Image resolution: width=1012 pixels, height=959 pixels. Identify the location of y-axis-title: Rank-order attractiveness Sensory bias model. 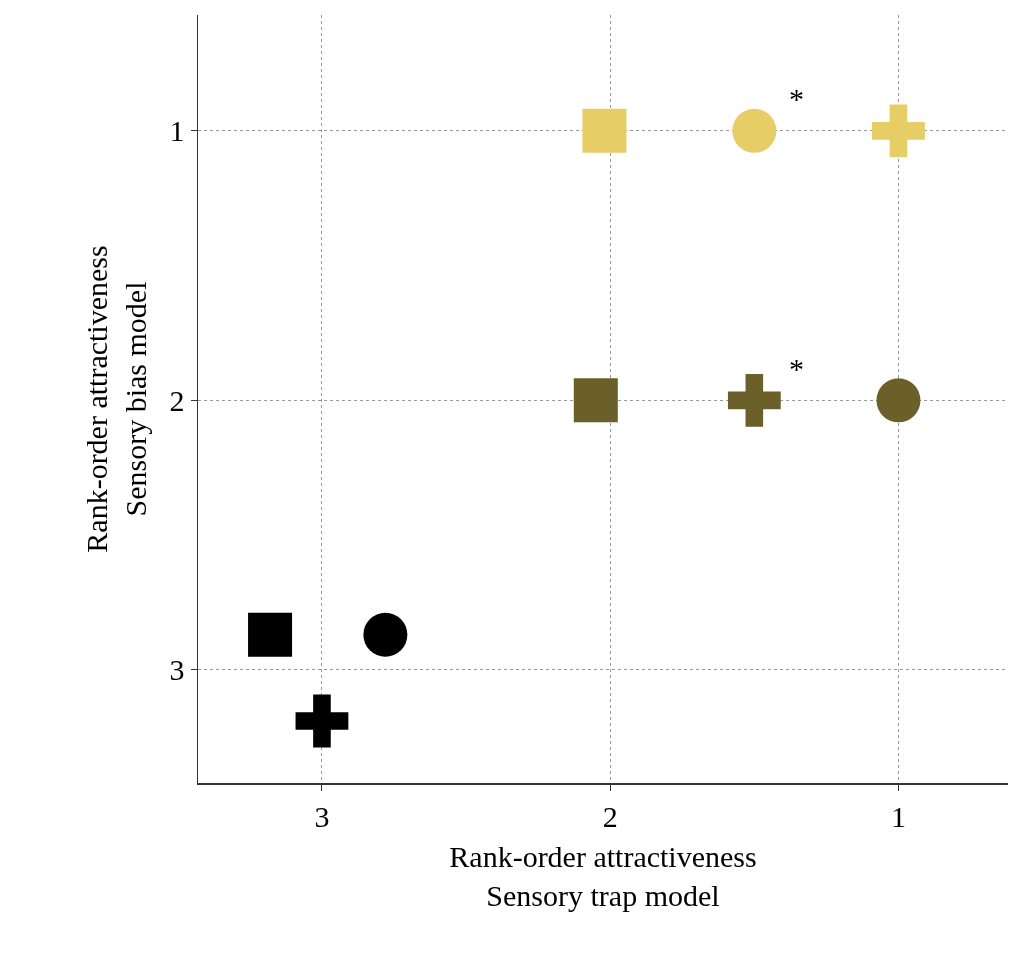
(115, 399).